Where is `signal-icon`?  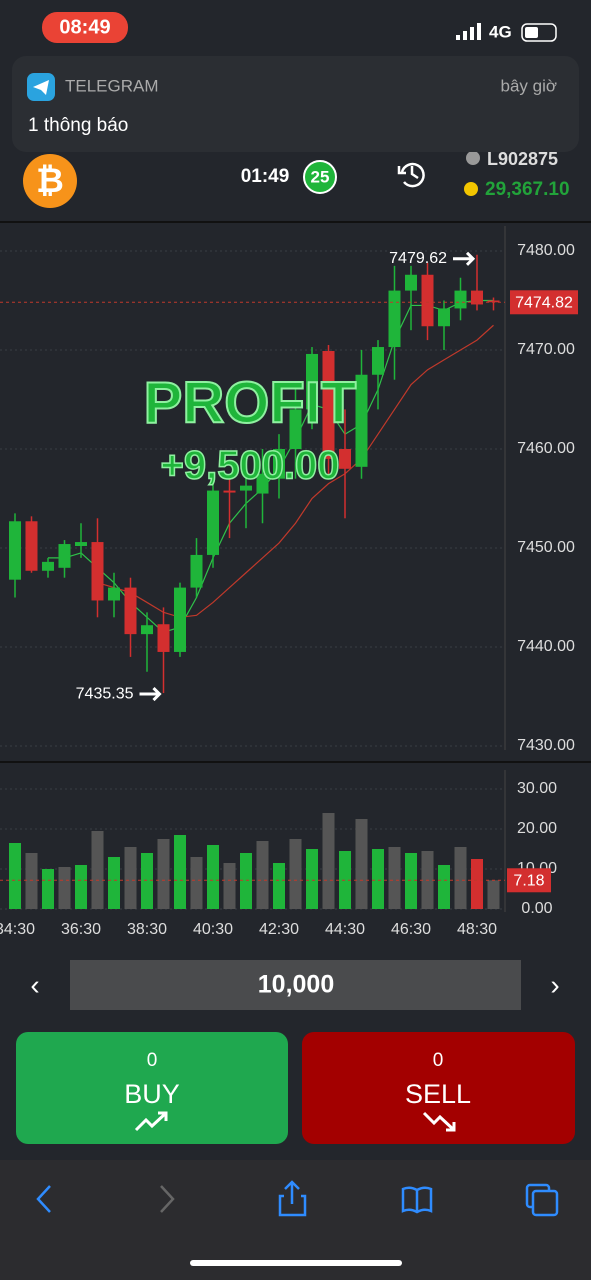 signal-icon is located at coordinates (468, 31).